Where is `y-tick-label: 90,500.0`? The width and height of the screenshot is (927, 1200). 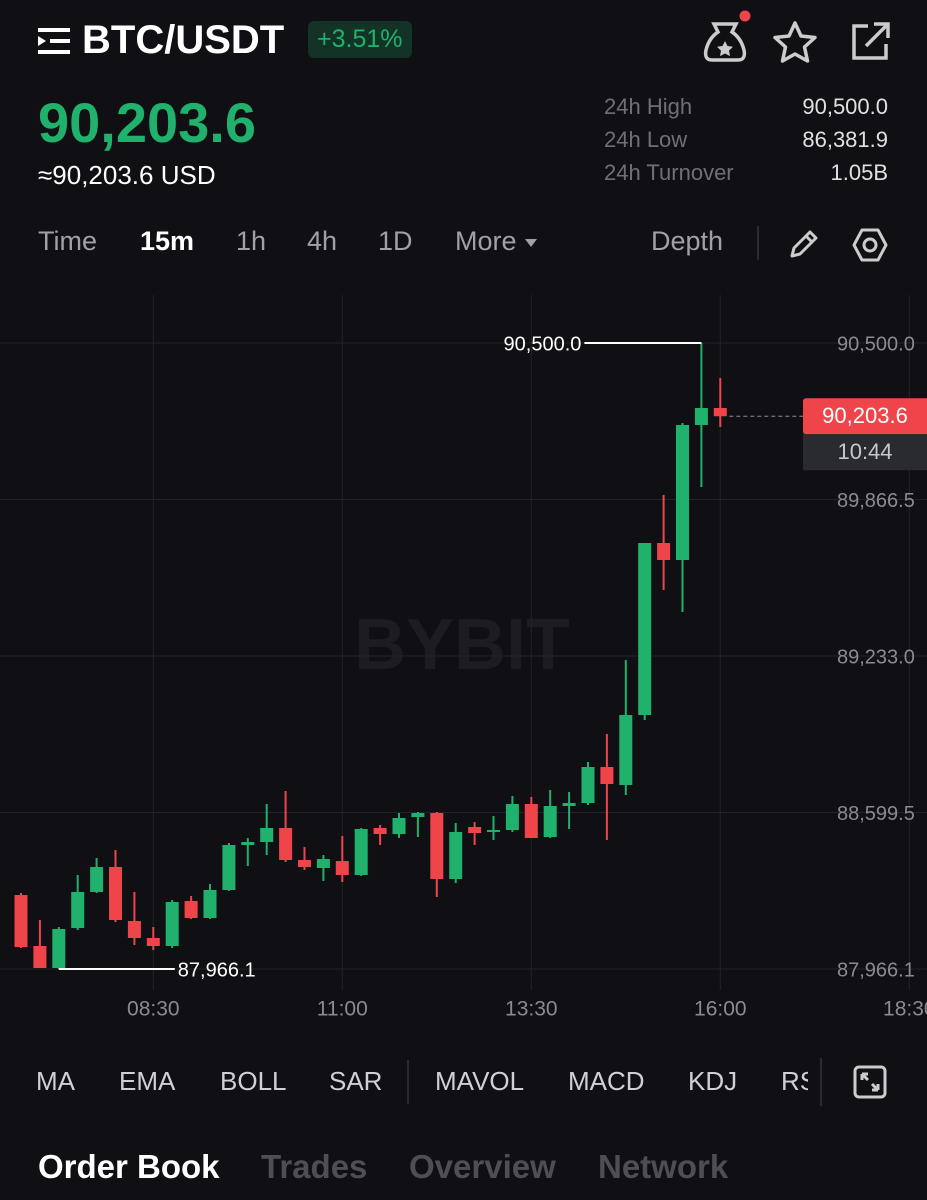
y-tick-label: 90,500.0 is located at coordinates (876, 344).